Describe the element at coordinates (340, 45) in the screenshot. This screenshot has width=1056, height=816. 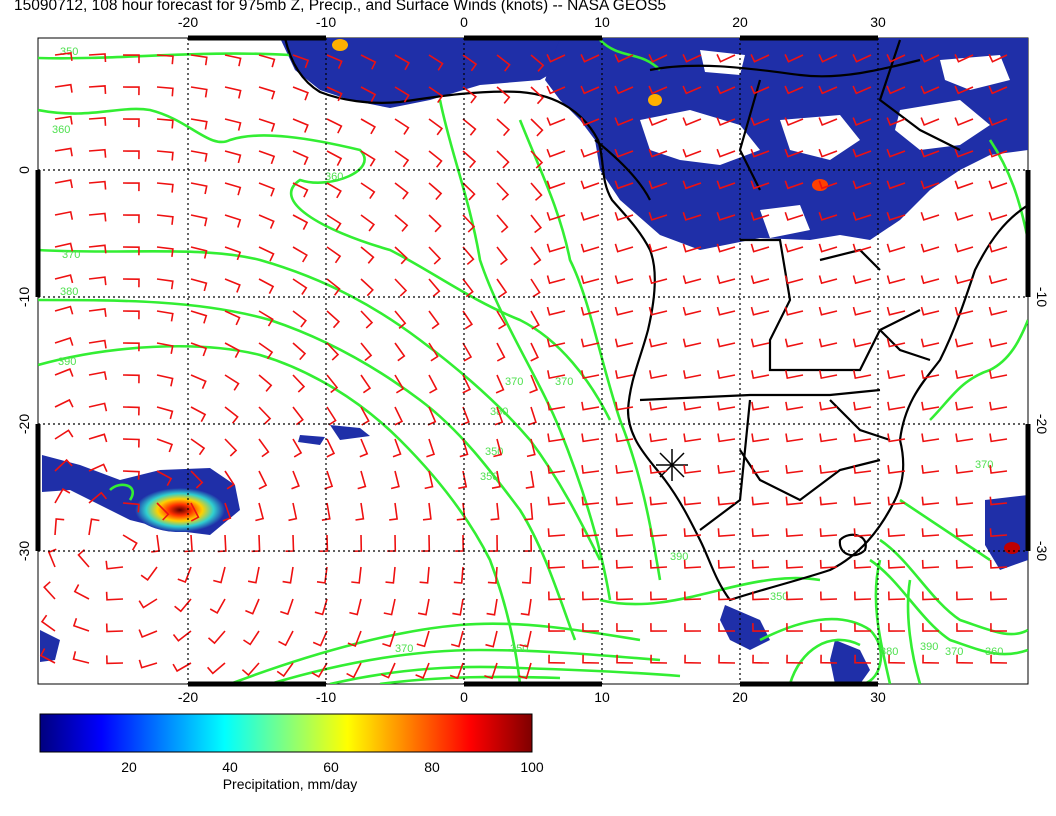
I see `rain-spot` at that location.